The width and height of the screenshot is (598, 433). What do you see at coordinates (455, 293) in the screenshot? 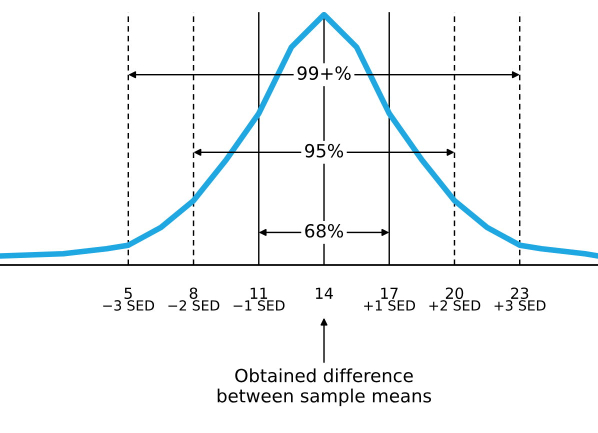
I see `x-tick-label: 20` at bounding box center [455, 293].